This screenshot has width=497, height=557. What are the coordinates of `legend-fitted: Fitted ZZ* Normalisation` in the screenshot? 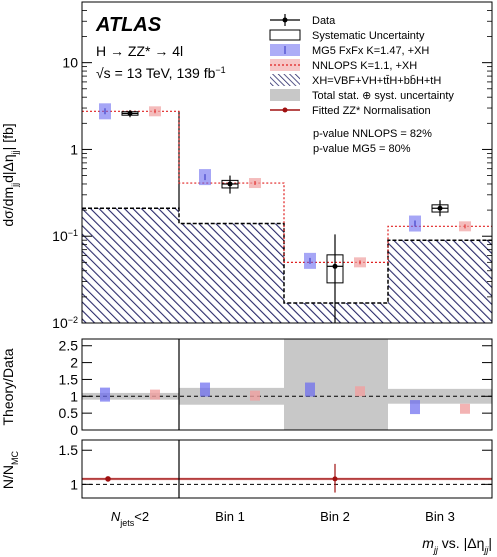 It's located at (350, 111).